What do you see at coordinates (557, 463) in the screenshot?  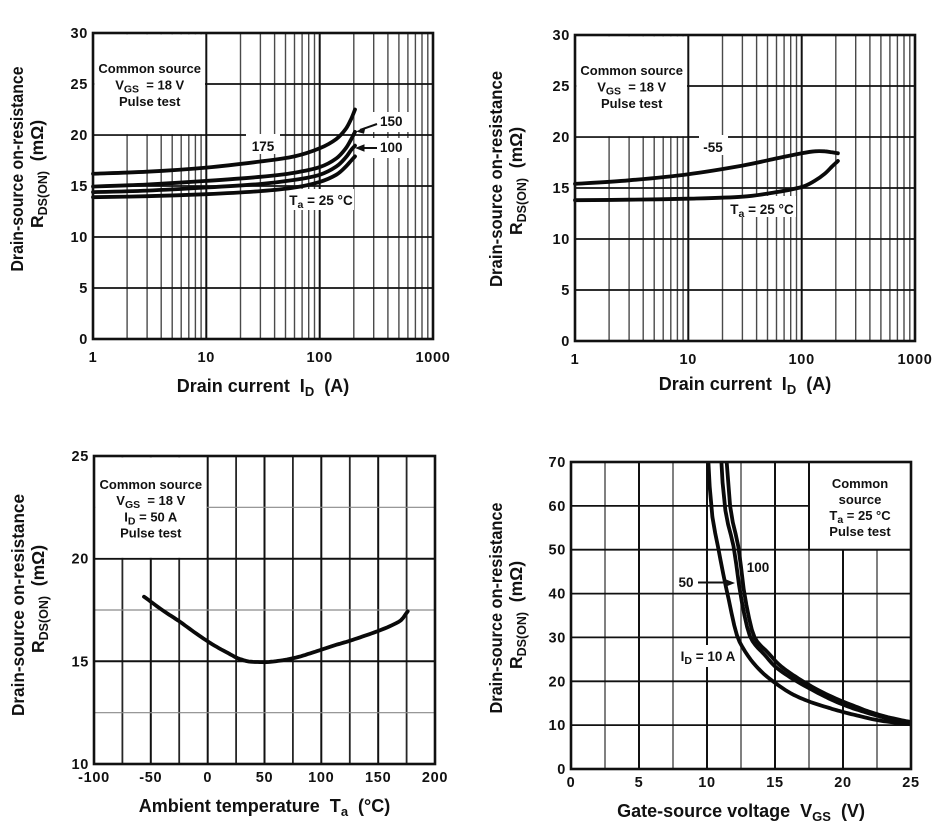 I see `svg-text: 70` at bounding box center [557, 463].